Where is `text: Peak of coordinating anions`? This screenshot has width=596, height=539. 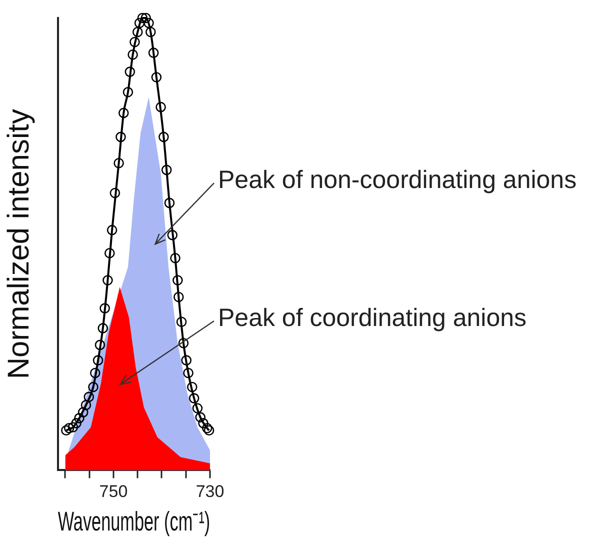 text: Peak of coordinating anions is located at coordinates (372, 318).